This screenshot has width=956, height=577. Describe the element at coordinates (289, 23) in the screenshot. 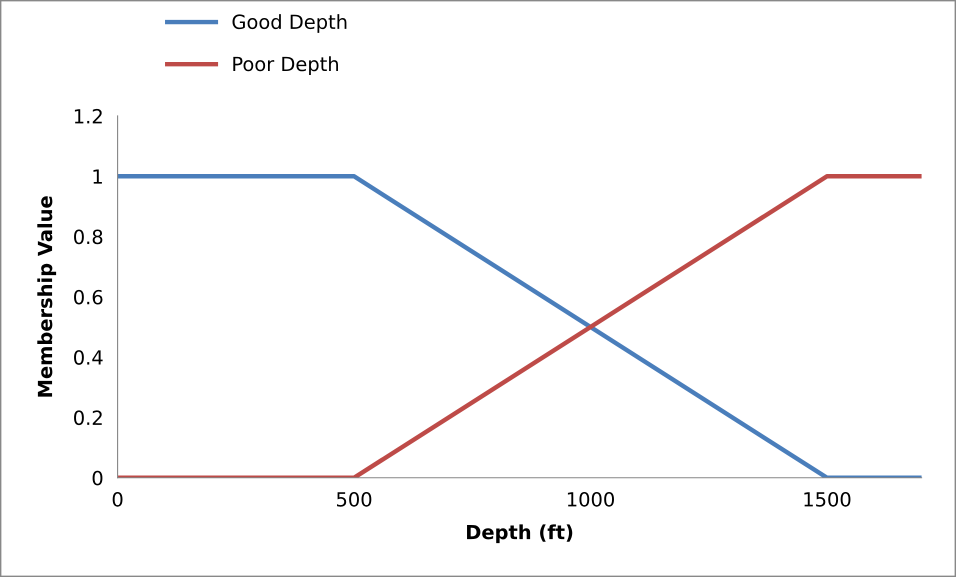

I see `legend-label: Good Depth` at that location.